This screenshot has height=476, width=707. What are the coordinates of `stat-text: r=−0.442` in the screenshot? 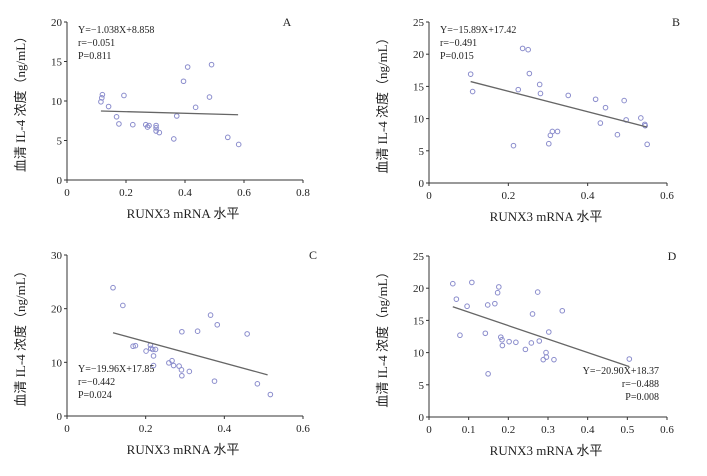 It's located at (96, 382).